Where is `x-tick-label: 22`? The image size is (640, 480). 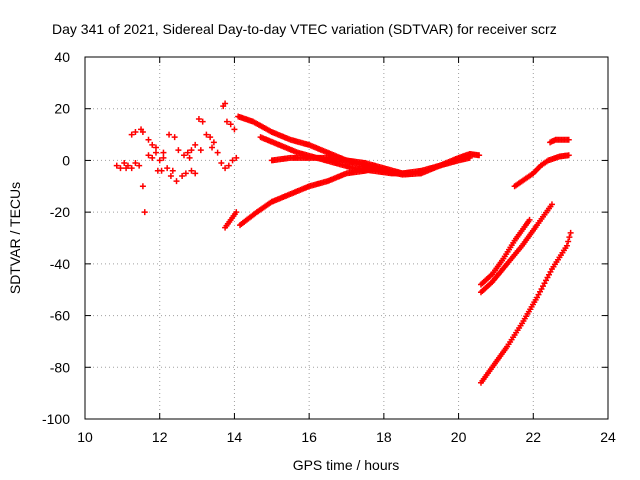 x-tick-label: 22 is located at coordinates (533, 437).